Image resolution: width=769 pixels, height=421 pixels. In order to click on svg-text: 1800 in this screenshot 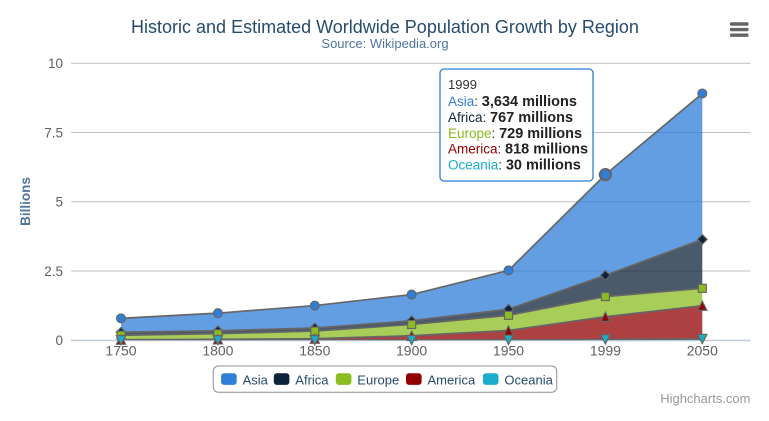, I will do `click(217, 351)`.